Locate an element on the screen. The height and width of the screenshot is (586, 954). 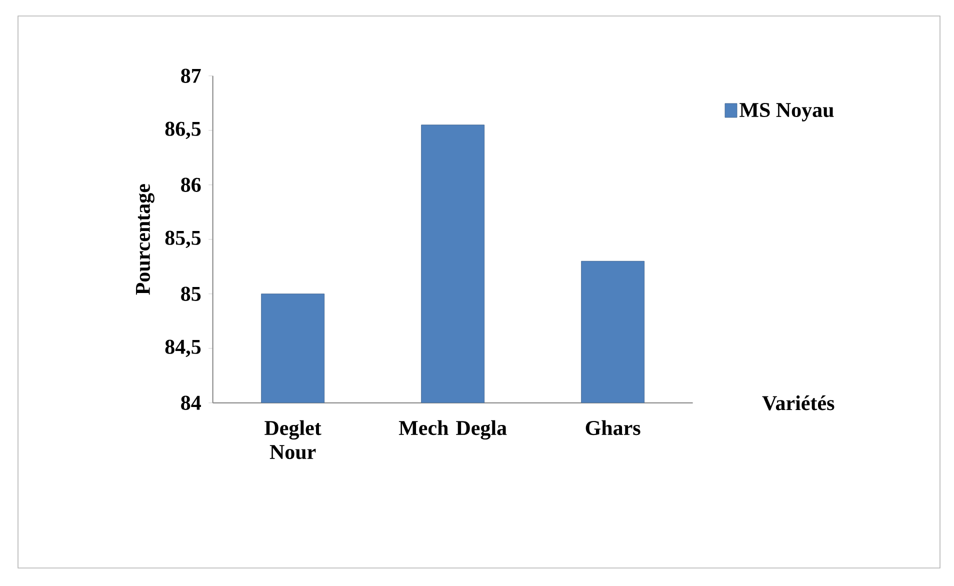
y-tick-label: 84,5 is located at coordinates (183, 348).